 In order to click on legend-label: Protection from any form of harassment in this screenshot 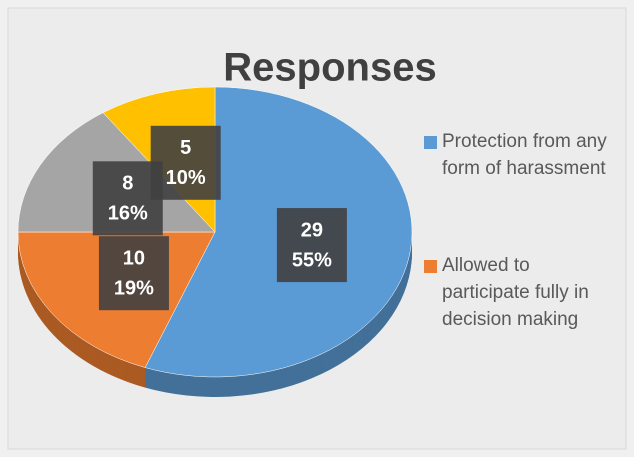, I will do `click(524, 155)`.